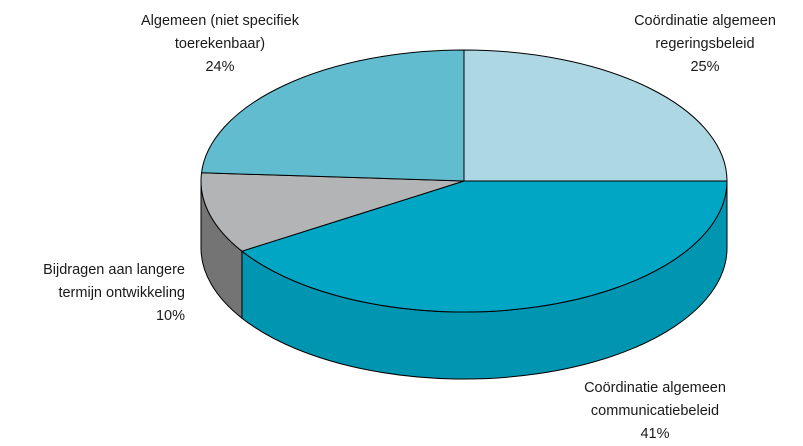 The height and width of the screenshot is (446, 803). I want to click on slice-label-percent: 24%, so click(220, 67).